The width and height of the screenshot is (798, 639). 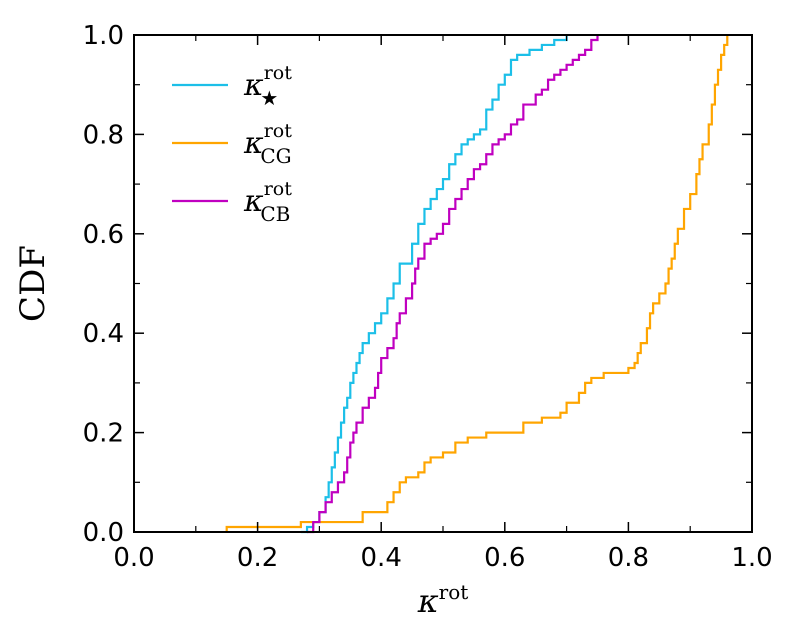 What do you see at coordinates (428, 601) in the screenshot?
I see `x-axis-label-base: κ` at bounding box center [428, 601].